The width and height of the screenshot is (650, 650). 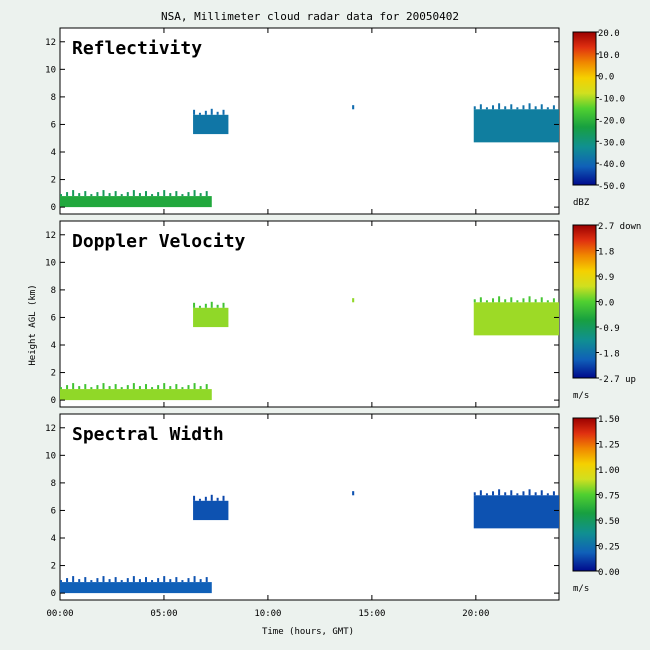 What do you see at coordinates (609, 355) in the screenshot?
I see `doppler-velocity-colorbar-tick-label: -1.8` at bounding box center [609, 355].